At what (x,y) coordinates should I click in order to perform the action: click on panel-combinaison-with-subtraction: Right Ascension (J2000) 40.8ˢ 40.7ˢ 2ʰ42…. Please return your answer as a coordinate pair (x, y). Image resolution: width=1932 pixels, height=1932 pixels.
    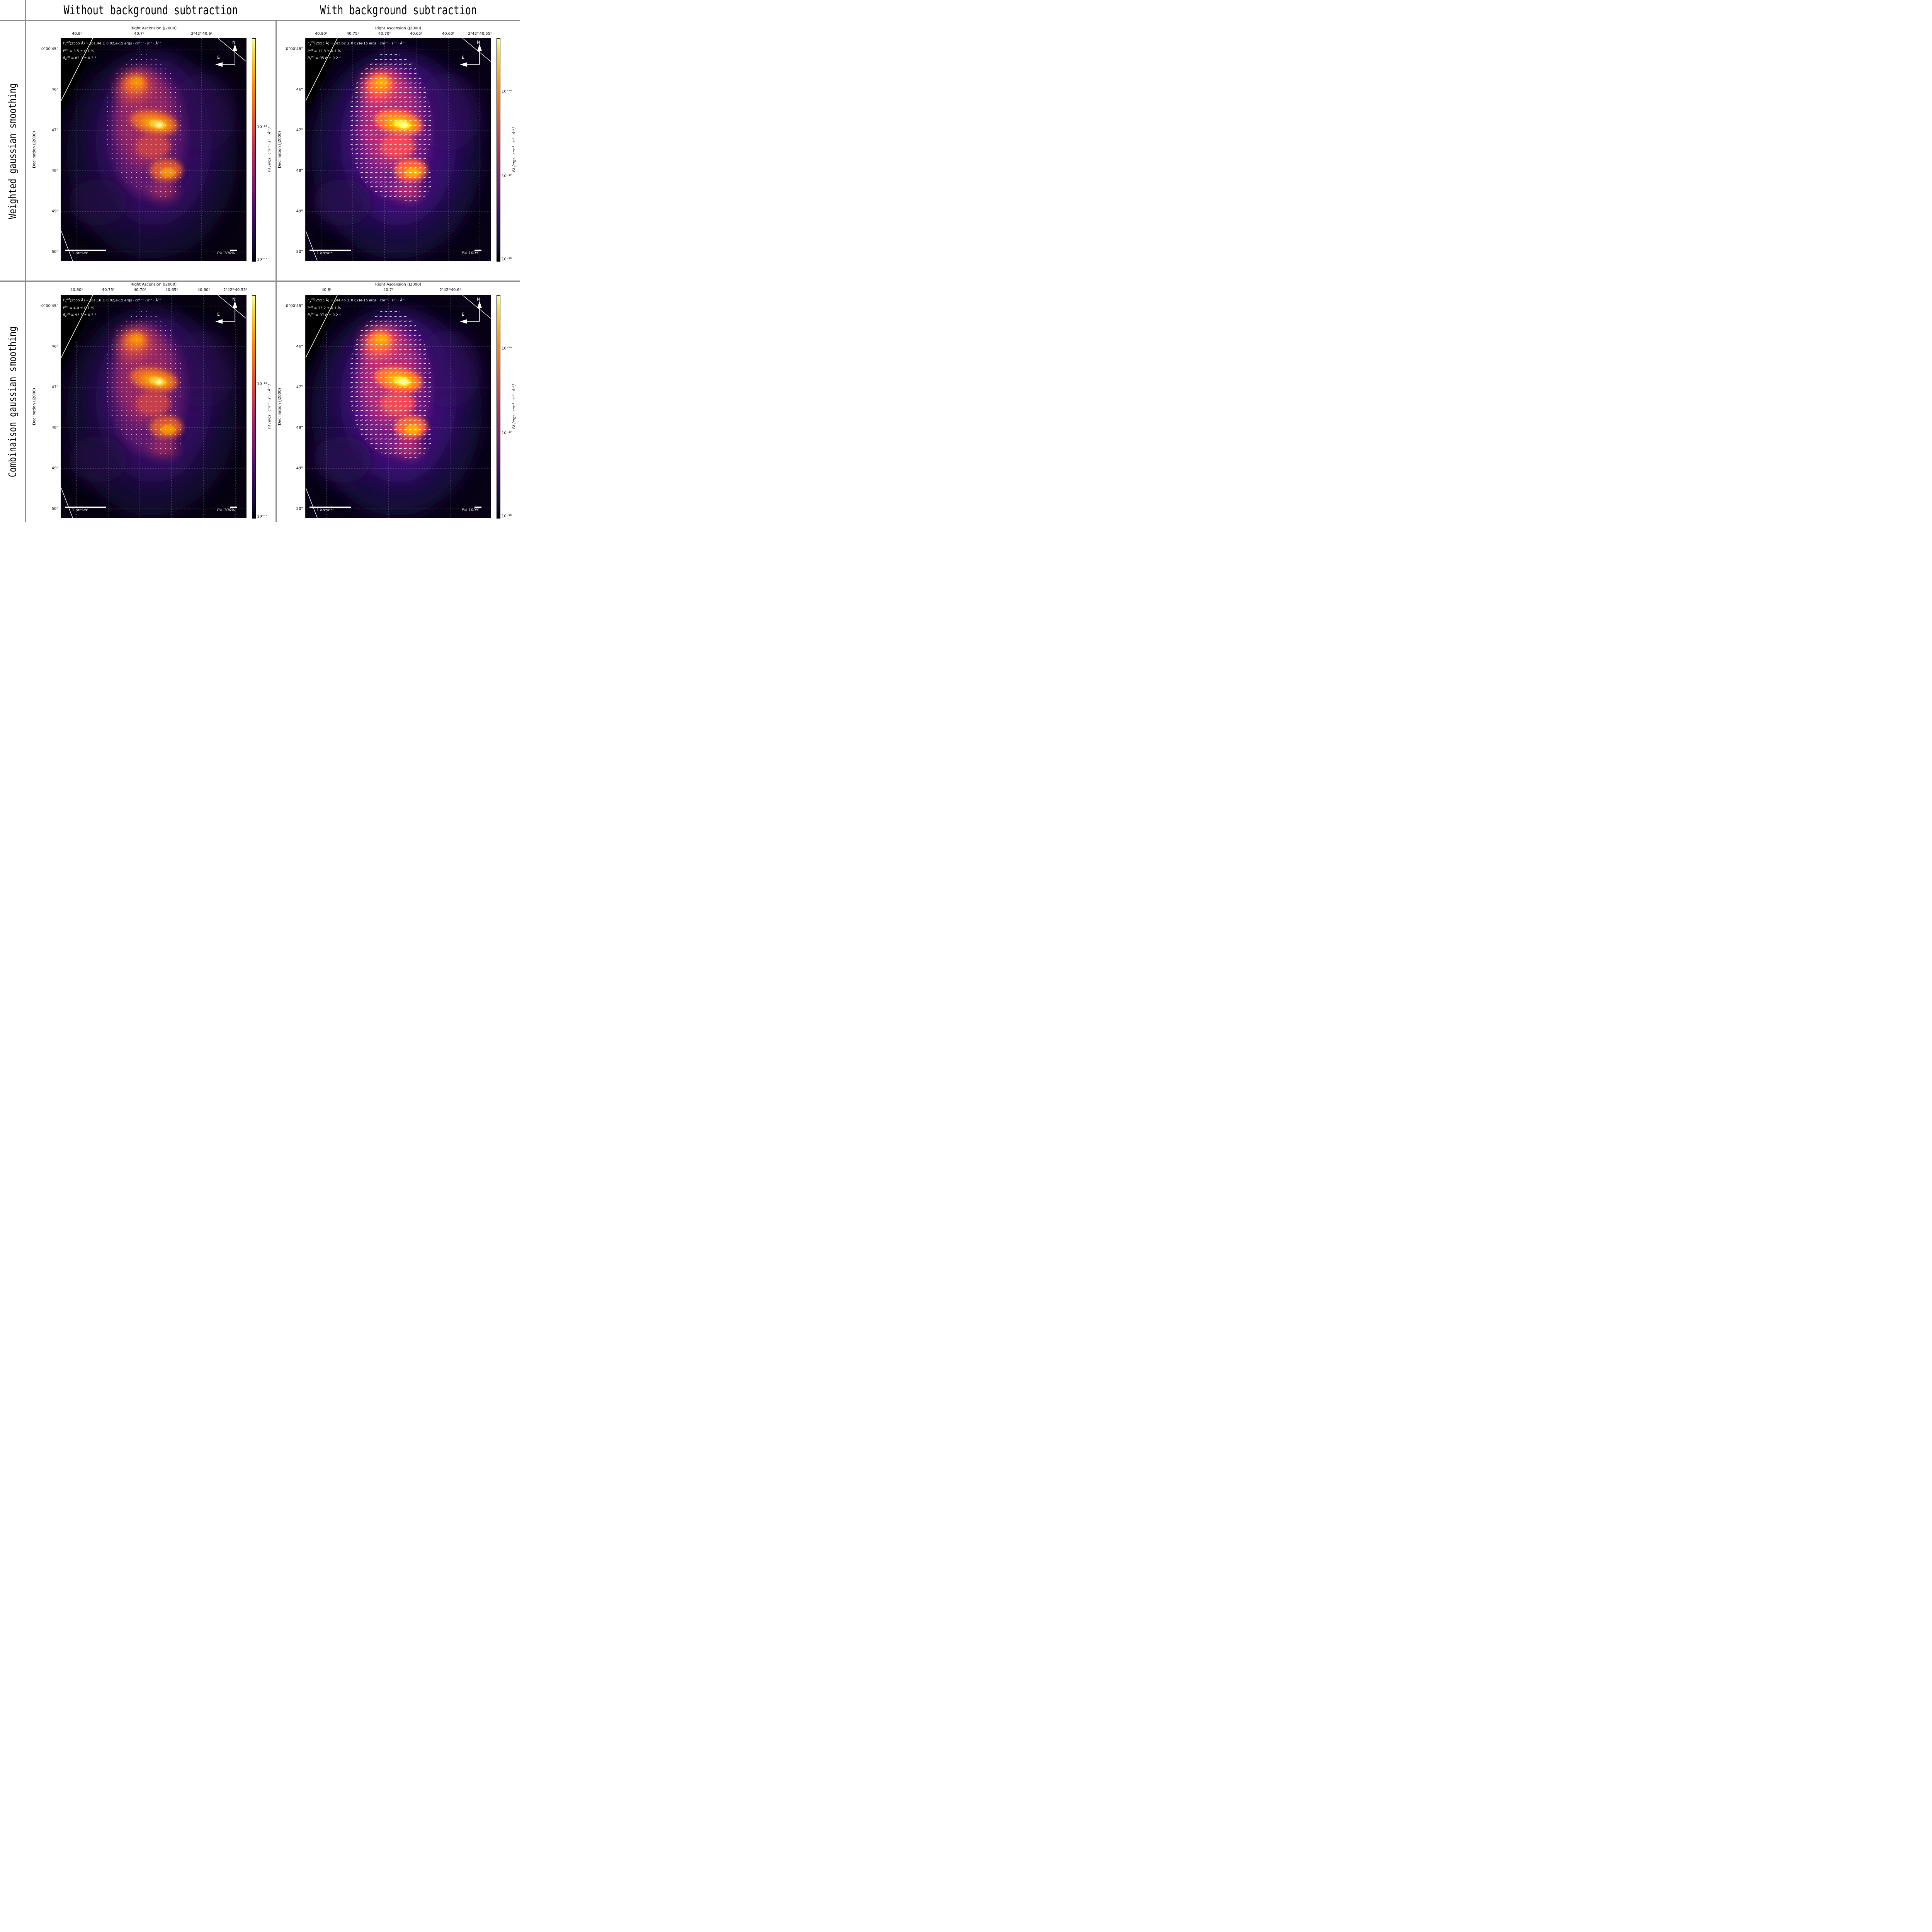
    Looking at the image, I should click on (399, 402).